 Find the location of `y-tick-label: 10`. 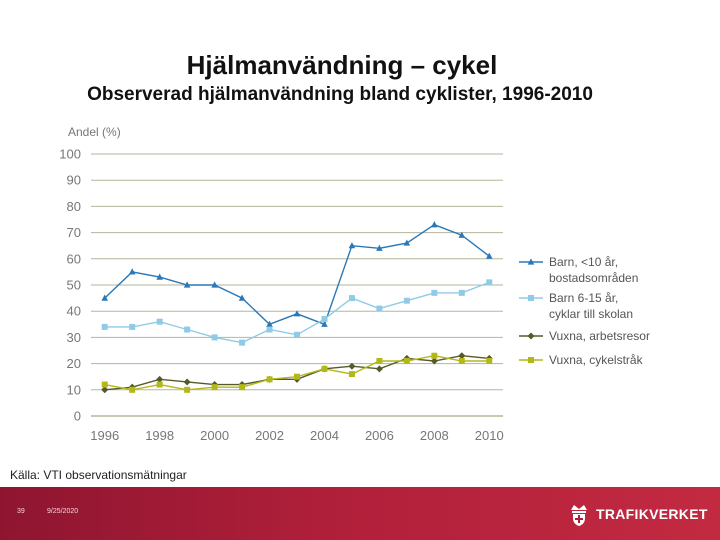

y-tick-label: 10 is located at coordinates (74, 389).